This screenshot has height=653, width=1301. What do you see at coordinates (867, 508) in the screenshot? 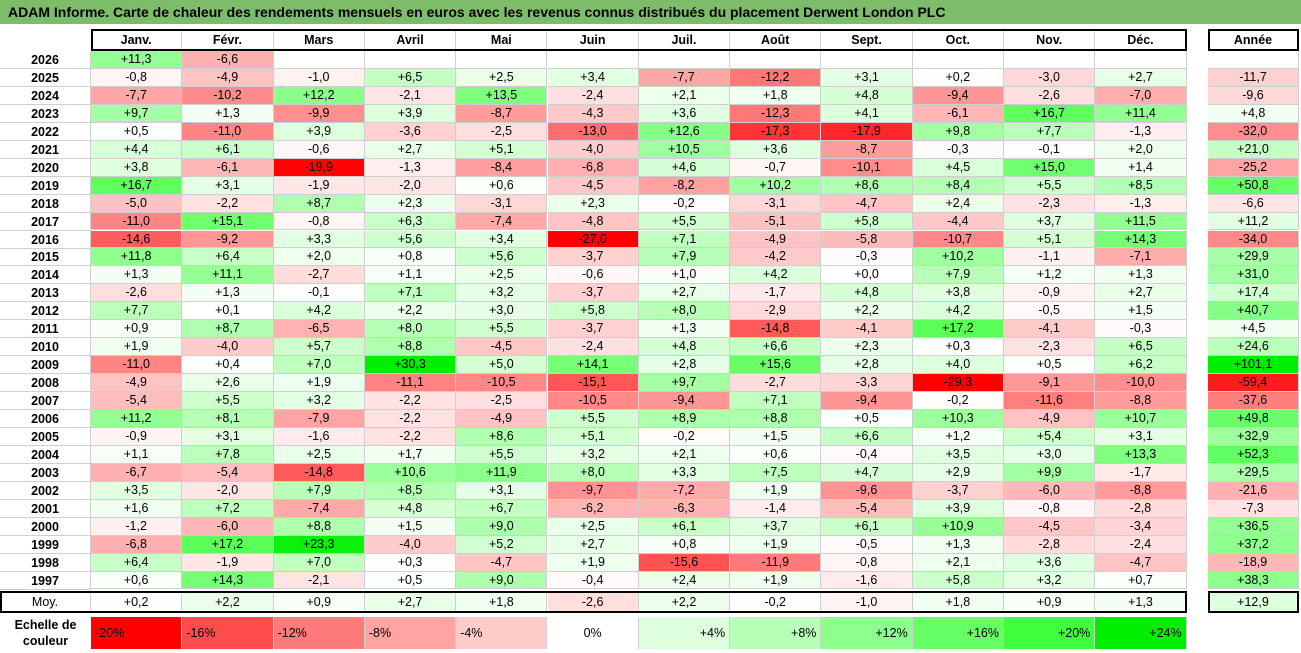
I see `heatmap-cell: -5,4` at bounding box center [867, 508].